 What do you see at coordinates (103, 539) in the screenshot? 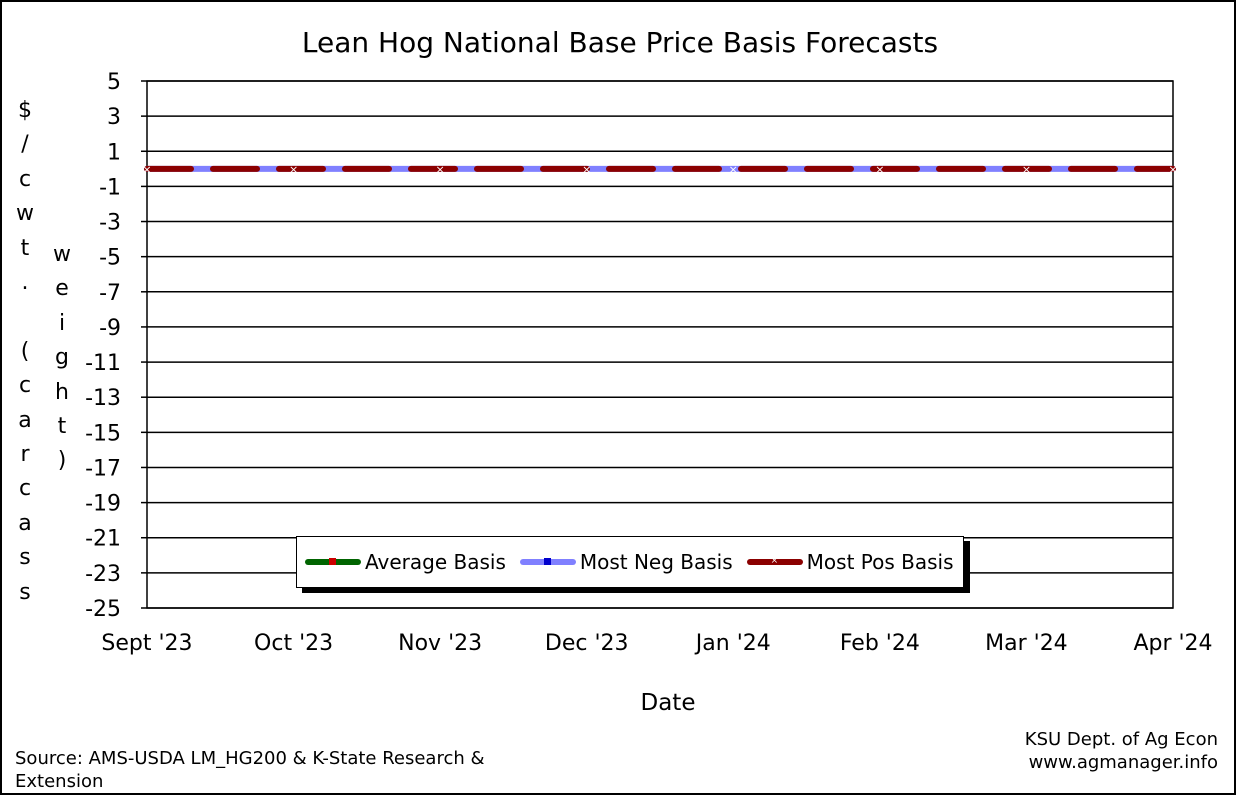
I see `y-tick-label: -21` at bounding box center [103, 539].